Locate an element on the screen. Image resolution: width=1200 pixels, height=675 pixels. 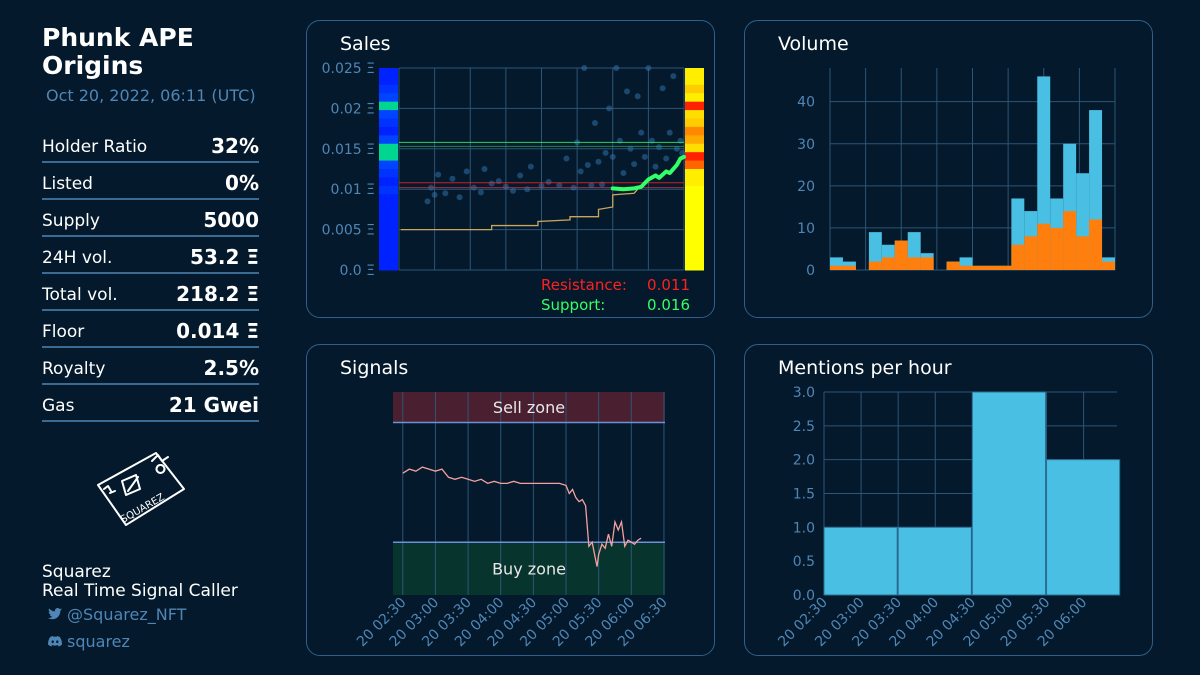
y-tick-label: 0.015 Ξ is located at coordinates (348, 150).